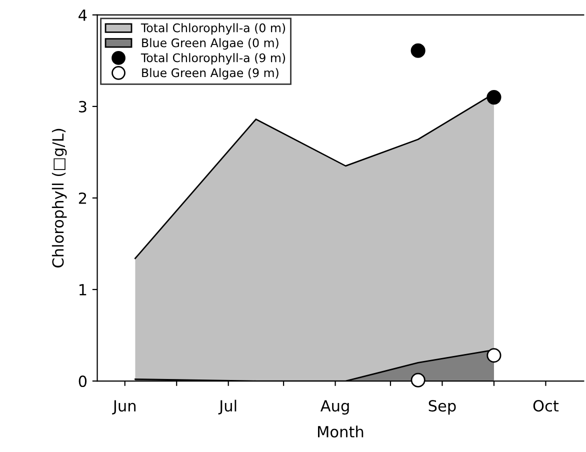 This screenshot has height=452, width=586. Describe the element at coordinates (83, 290) in the screenshot. I see `y-tick-label: 1` at that location.